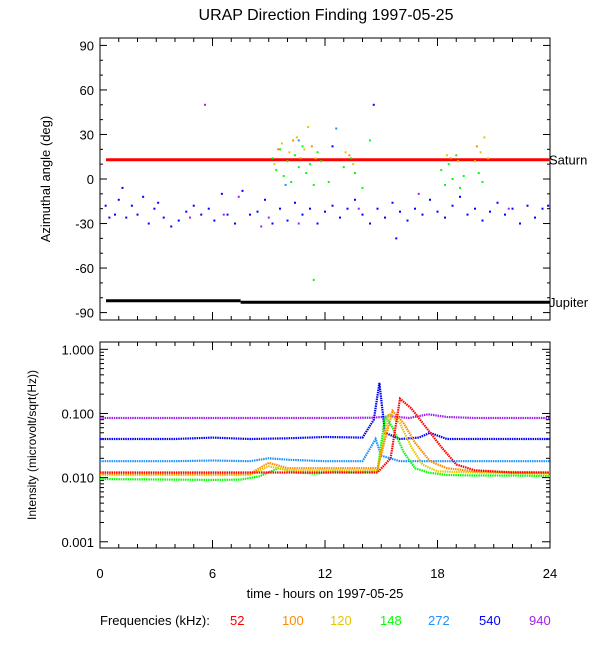  What do you see at coordinates (87, 90) in the screenshot?
I see `y-tick-label: 60` at bounding box center [87, 90].